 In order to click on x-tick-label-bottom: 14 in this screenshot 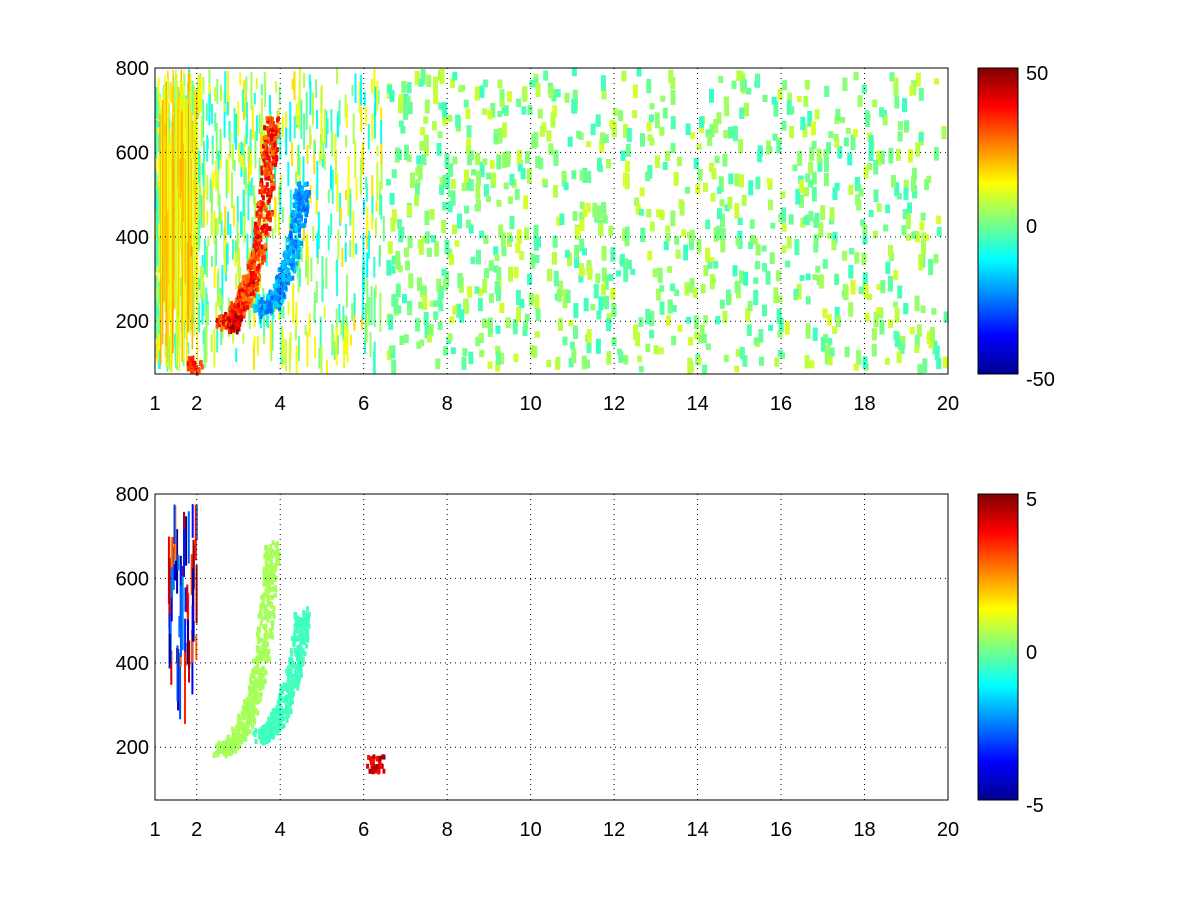, I will do `click(697, 830)`.